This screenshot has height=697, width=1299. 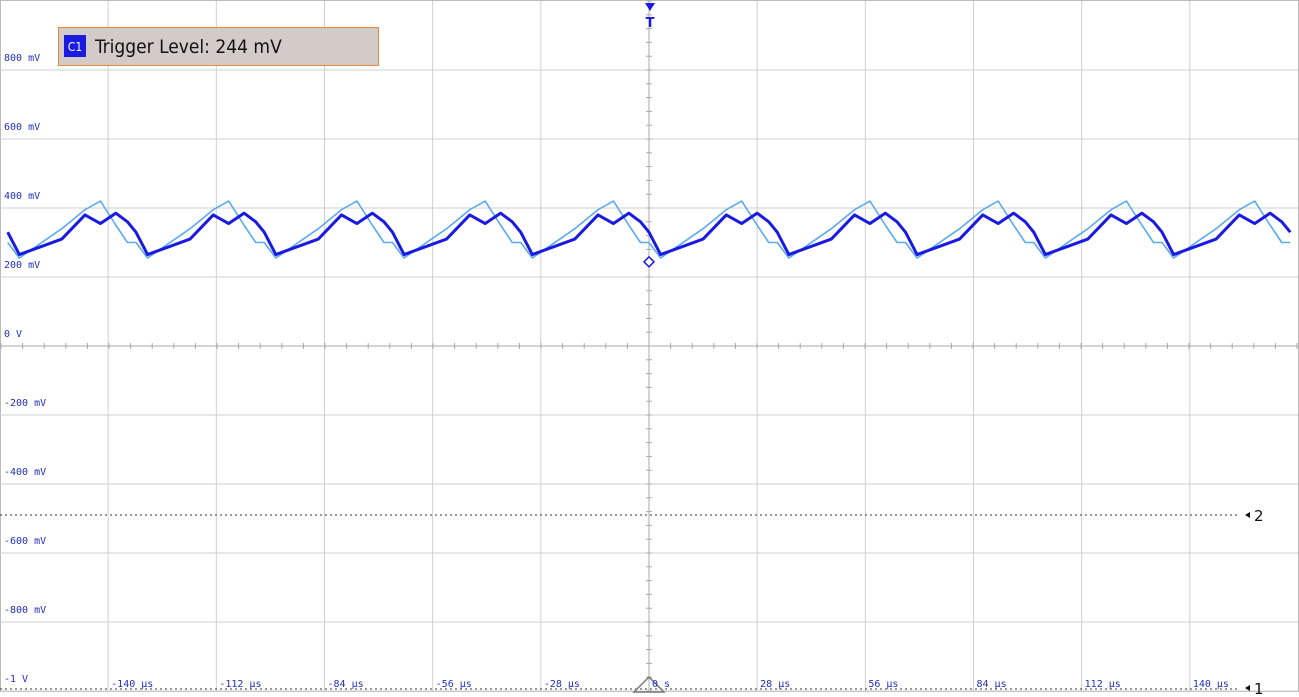 I want to click on trigger-level-marker, so click(x=649, y=261).